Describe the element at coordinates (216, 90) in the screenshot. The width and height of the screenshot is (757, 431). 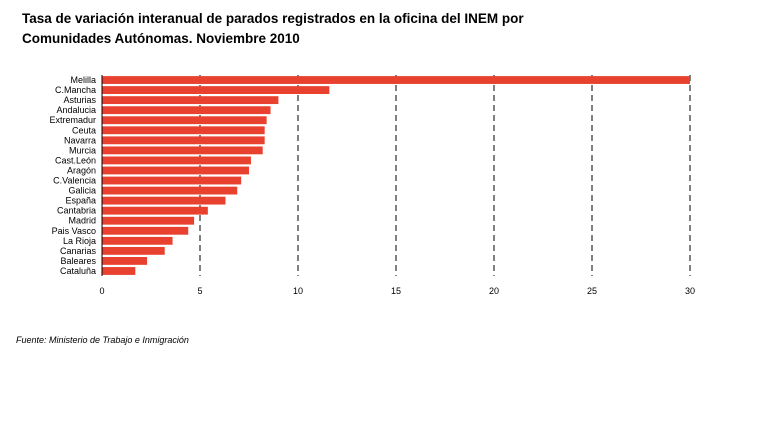
I see `bar-c-mancha` at that location.